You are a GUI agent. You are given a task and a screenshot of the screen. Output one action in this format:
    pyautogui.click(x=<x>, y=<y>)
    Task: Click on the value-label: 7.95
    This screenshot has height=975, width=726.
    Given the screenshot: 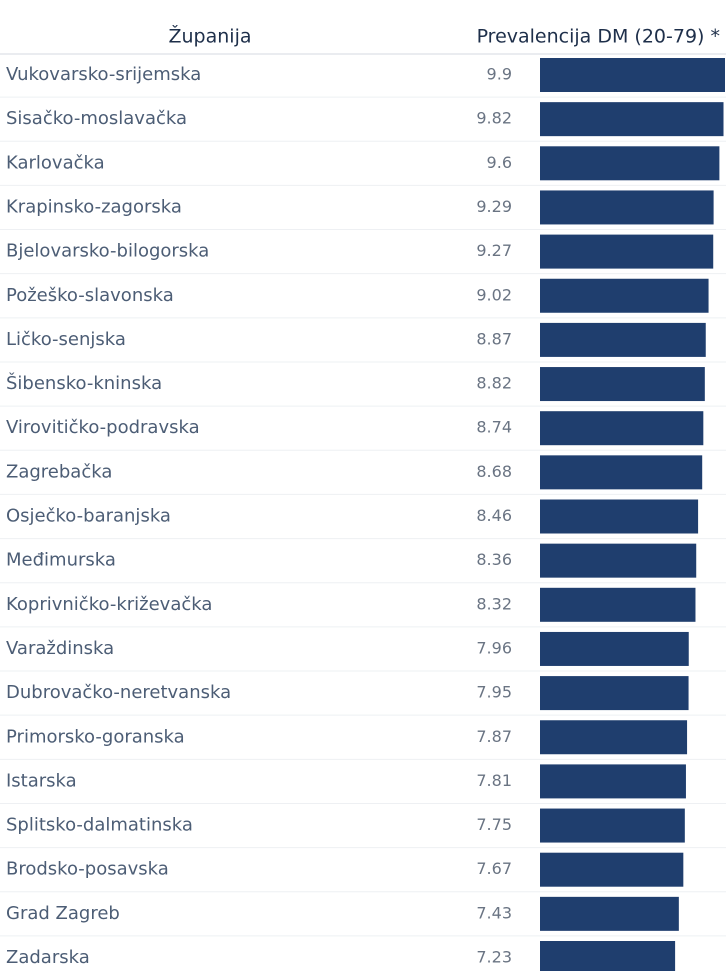 What is the action you would take?
    pyautogui.click(x=494, y=692)
    